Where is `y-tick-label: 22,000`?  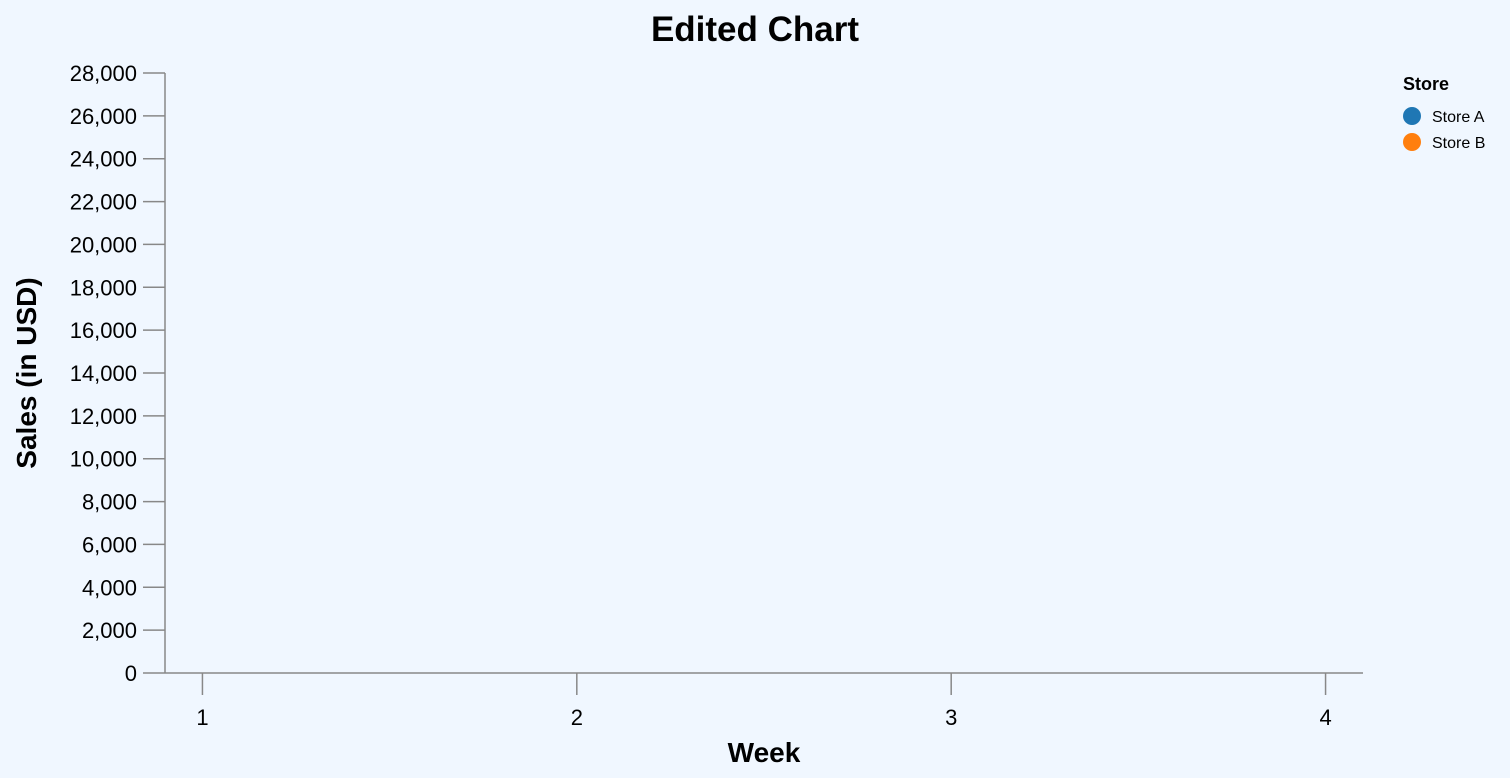
y-tick-label: 22,000 is located at coordinates (103, 202).